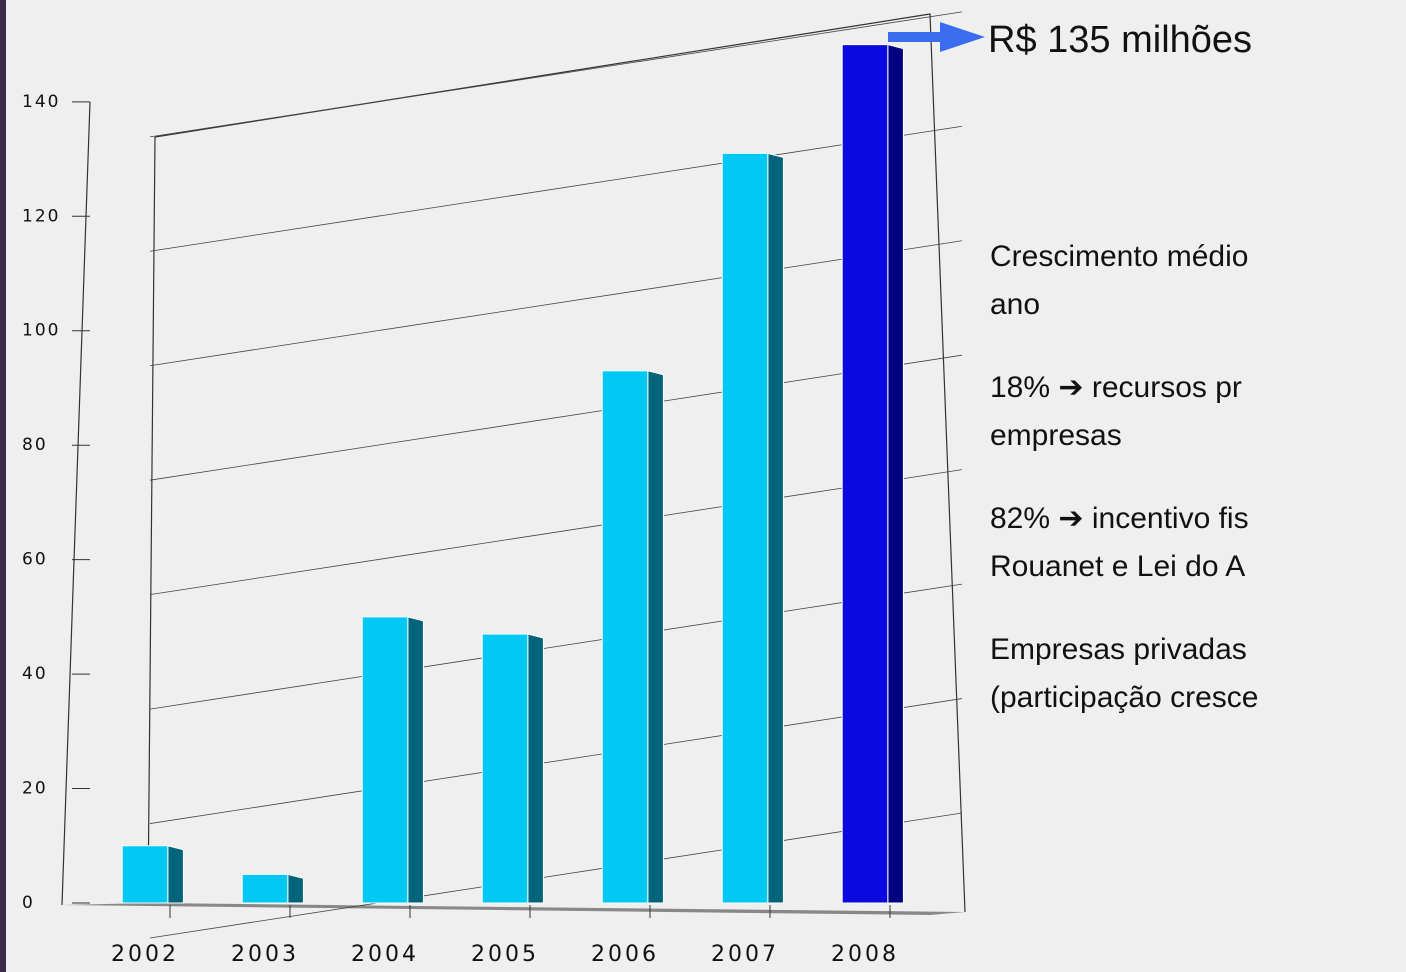 Image resolution: width=1406 pixels, height=972 pixels. What do you see at coordinates (35, 445) in the screenshot?
I see `y-tick-label: 80` at bounding box center [35, 445].